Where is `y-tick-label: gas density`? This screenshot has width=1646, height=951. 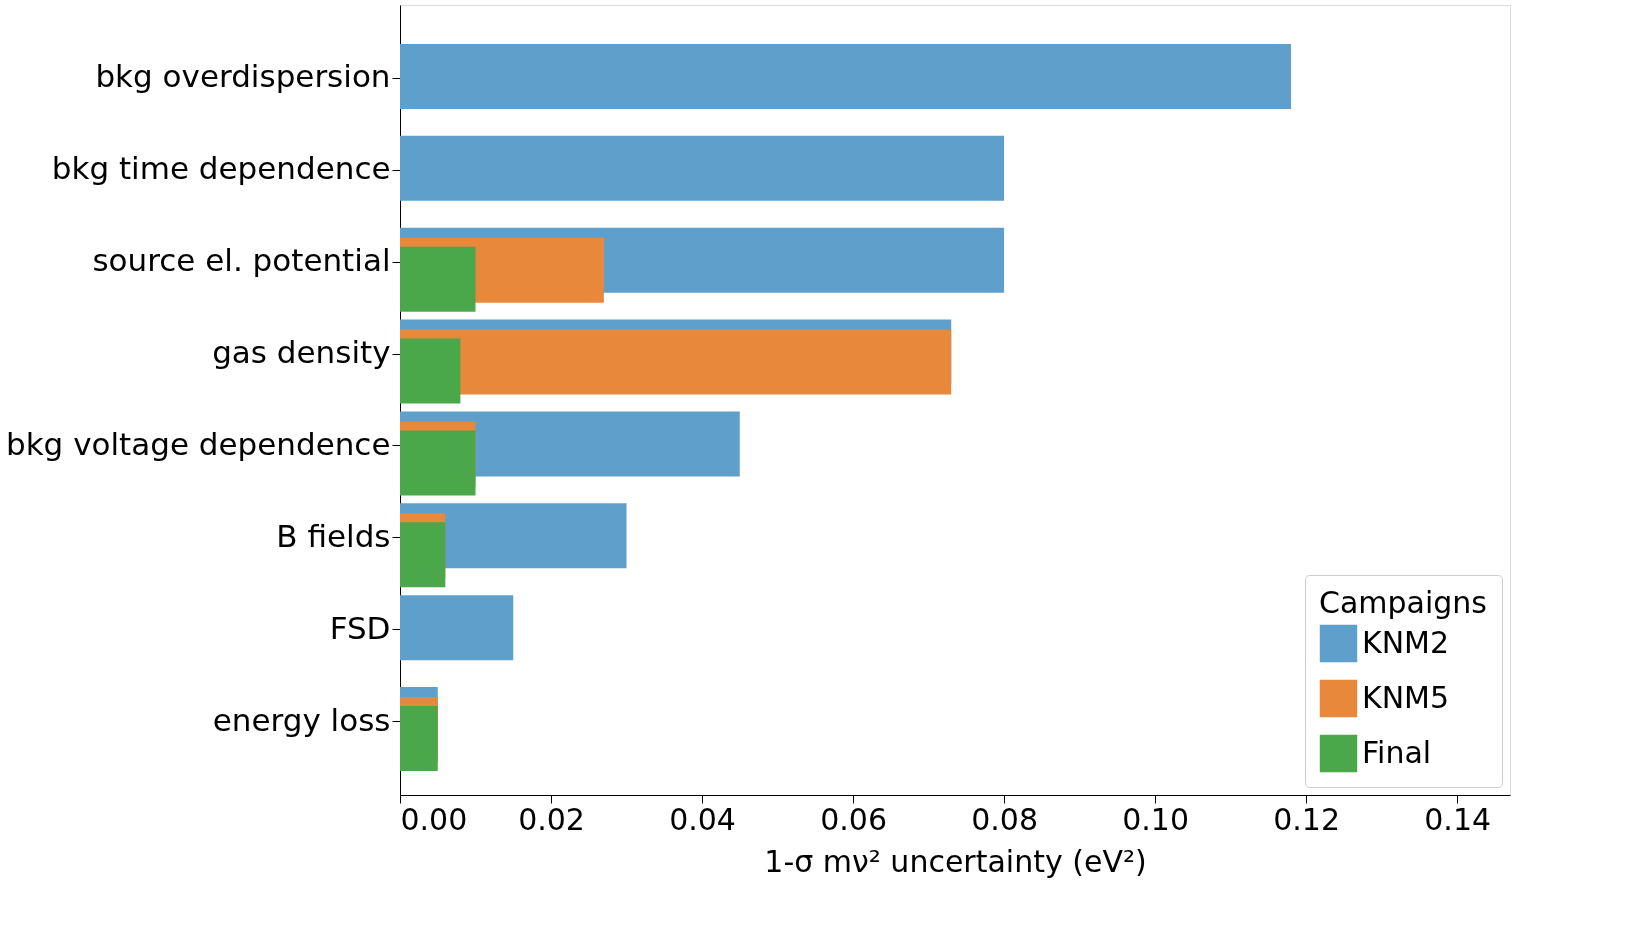 y-tick-label: gas density is located at coordinates (301, 352).